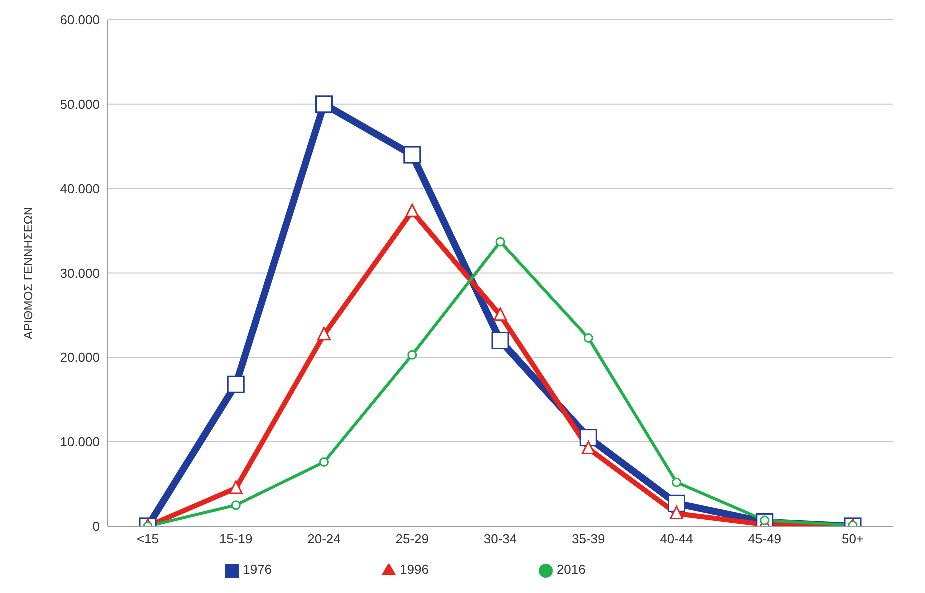 Image resolution: width=925 pixels, height=593 pixels. What do you see at coordinates (148, 539) in the screenshot?
I see `x-tick-label: <15` at bounding box center [148, 539].